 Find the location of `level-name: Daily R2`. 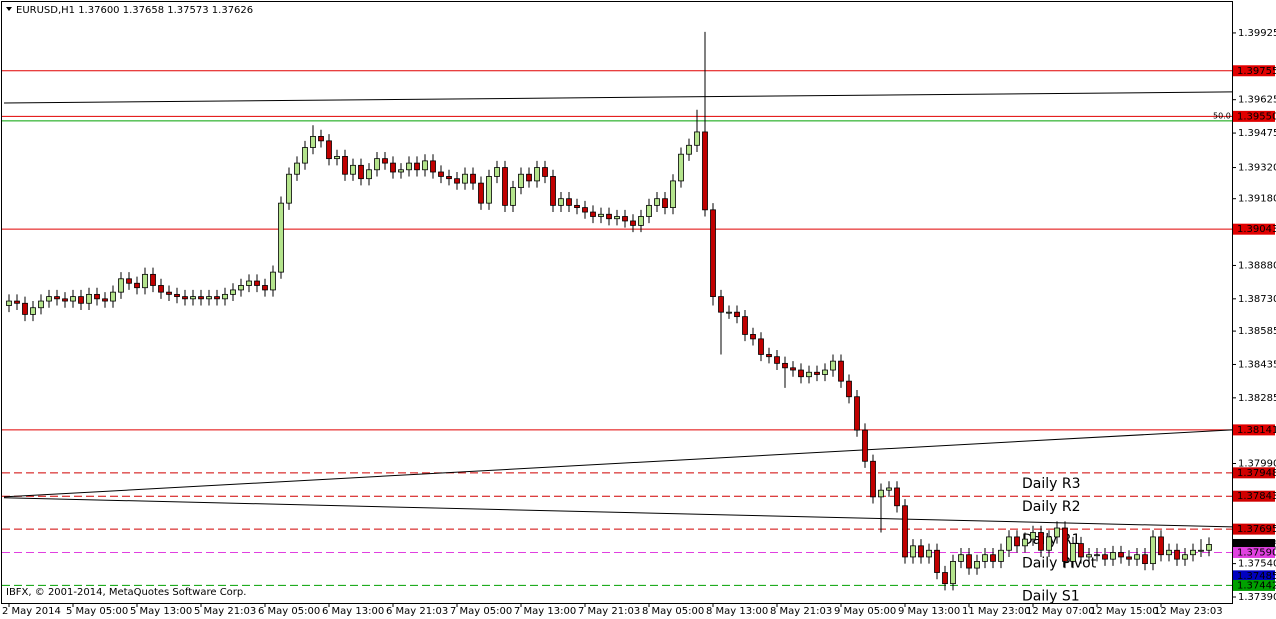

level-name: Daily R2 is located at coordinates (1051, 507).